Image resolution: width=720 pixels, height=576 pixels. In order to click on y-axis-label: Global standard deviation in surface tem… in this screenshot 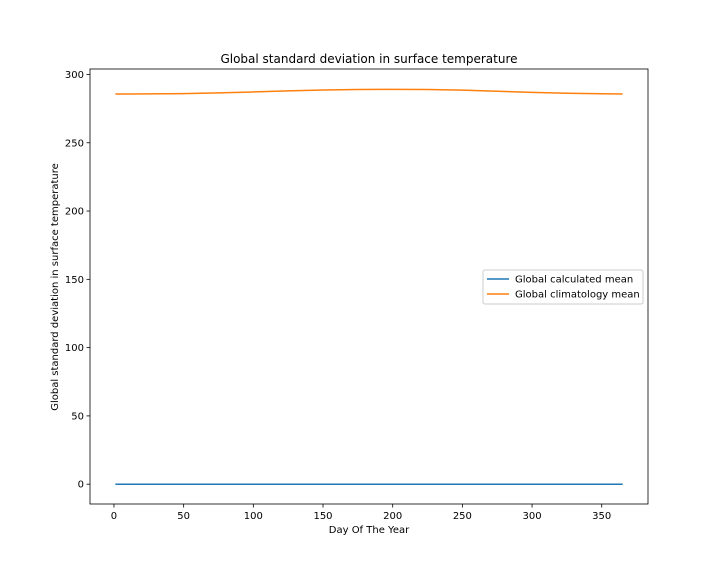, I will do `click(55, 287)`.